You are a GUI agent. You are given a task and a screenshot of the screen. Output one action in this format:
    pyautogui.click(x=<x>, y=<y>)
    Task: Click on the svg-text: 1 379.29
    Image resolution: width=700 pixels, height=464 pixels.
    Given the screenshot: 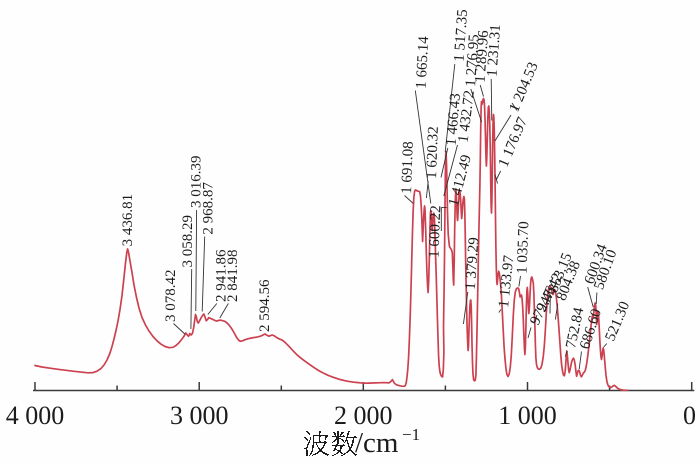 What is the action you would take?
    pyautogui.click(x=473, y=263)
    